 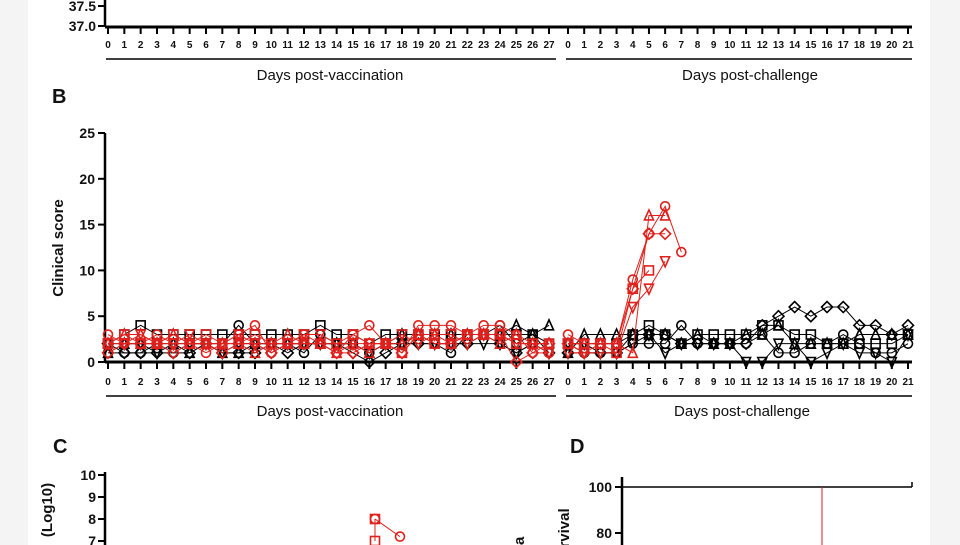 I want to click on b-point-black-circle, so click(x=681, y=325).